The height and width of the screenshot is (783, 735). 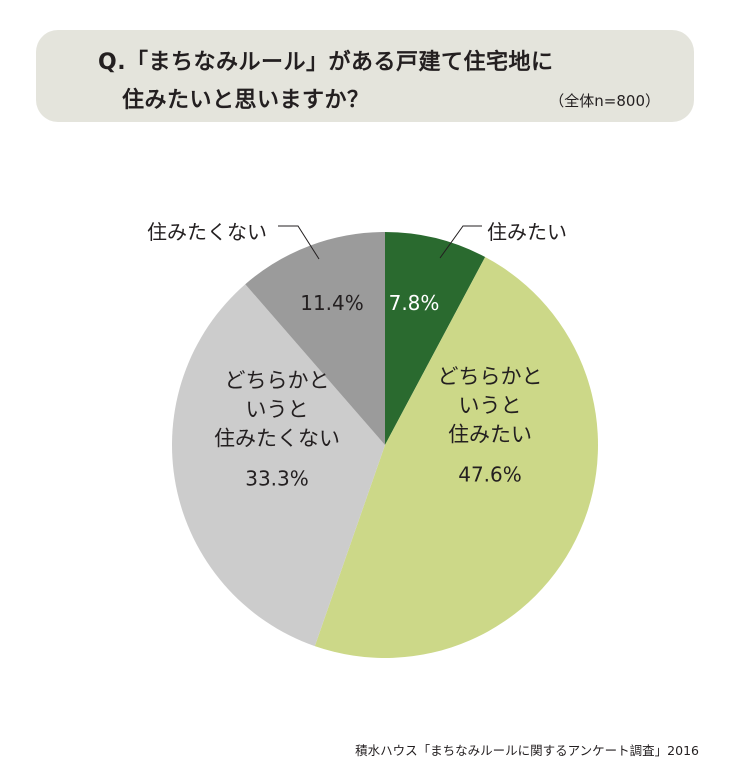 What do you see at coordinates (604, 101) in the screenshot?
I see `sample-size-note: （全体n=800）` at bounding box center [604, 101].